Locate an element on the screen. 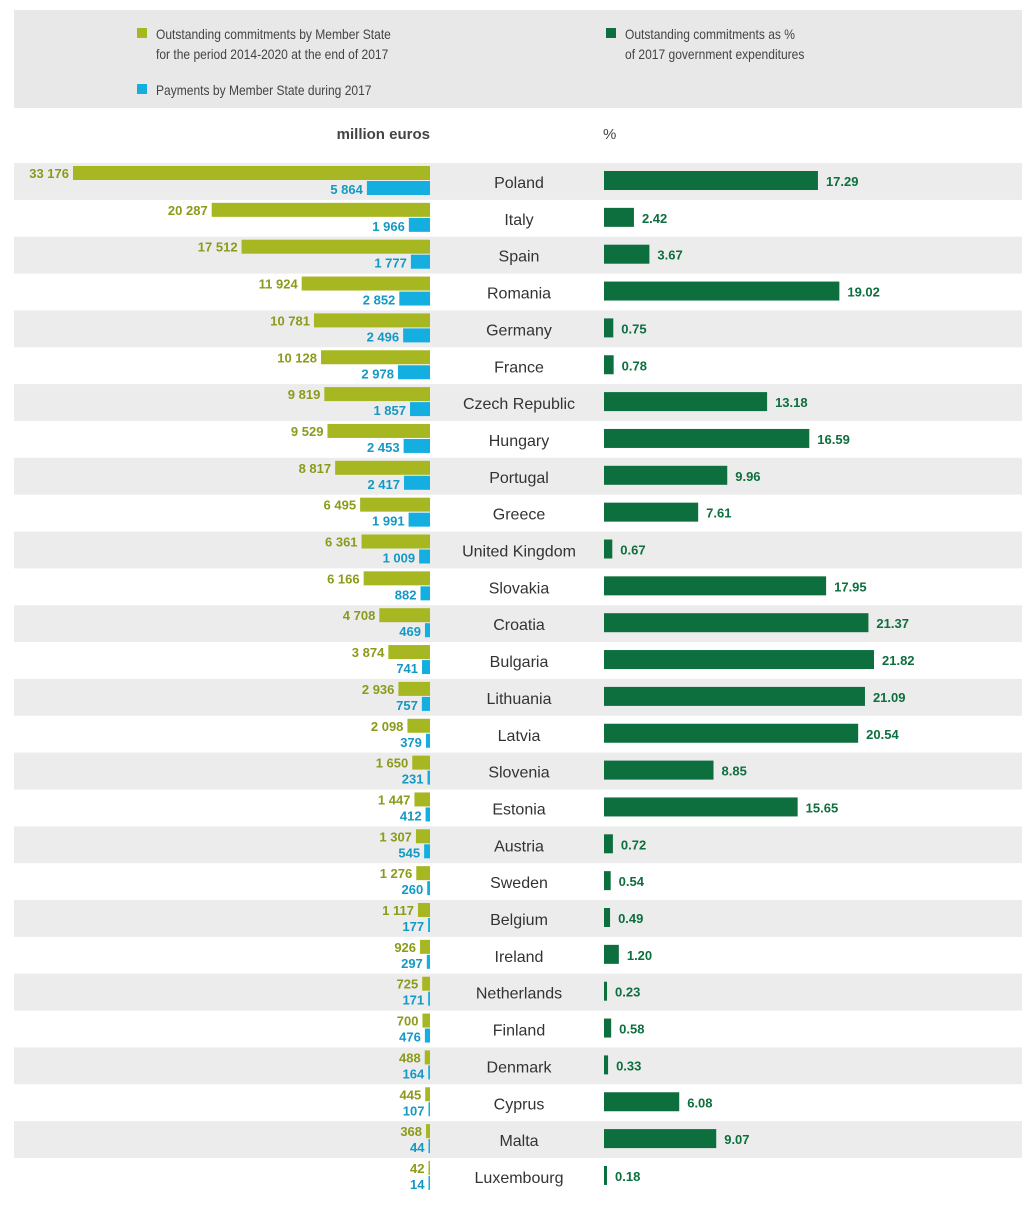 The width and height of the screenshot is (1036, 1211). percent-value-label: 13.18 is located at coordinates (791, 402).